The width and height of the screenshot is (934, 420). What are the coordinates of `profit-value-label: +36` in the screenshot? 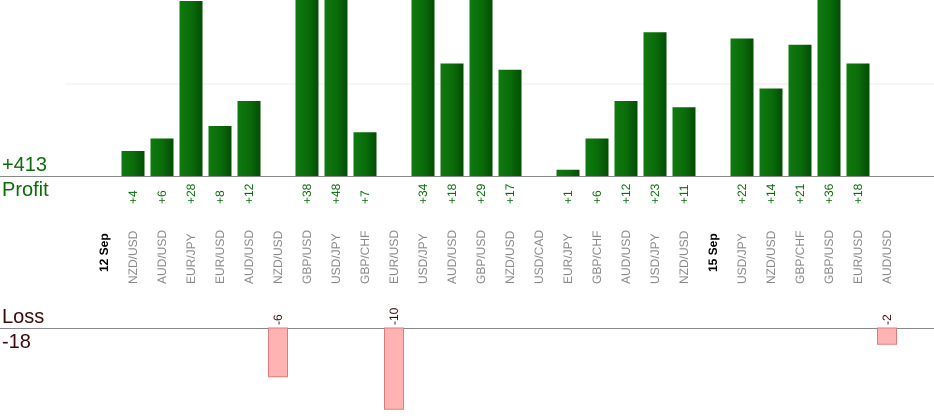 It's located at (829, 193).